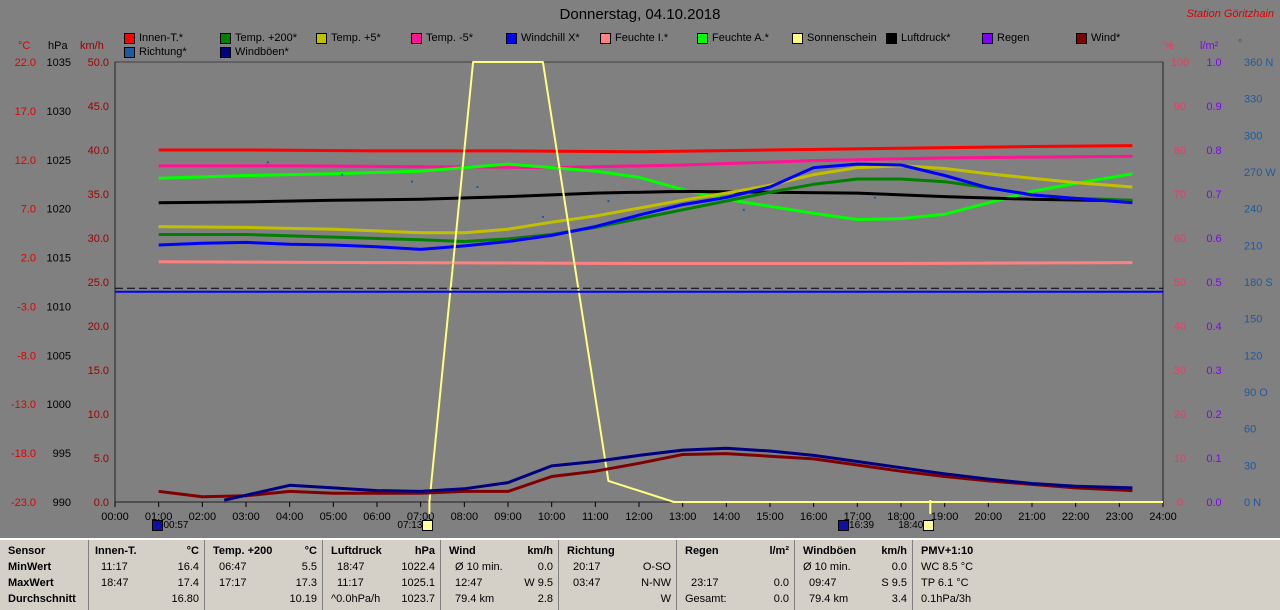 This screenshot has height=610, width=1280. Describe the element at coordinates (98, 371) in the screenshot. I see `wind_kmh-tick-label: 15.0` at that location.